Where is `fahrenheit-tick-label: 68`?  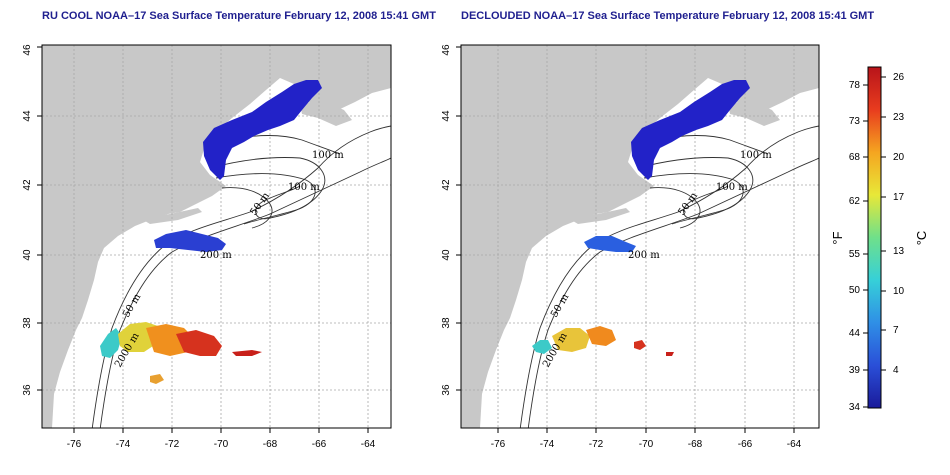
fahrenheit-tick-label: 68 is located at coordinates (855, 157).